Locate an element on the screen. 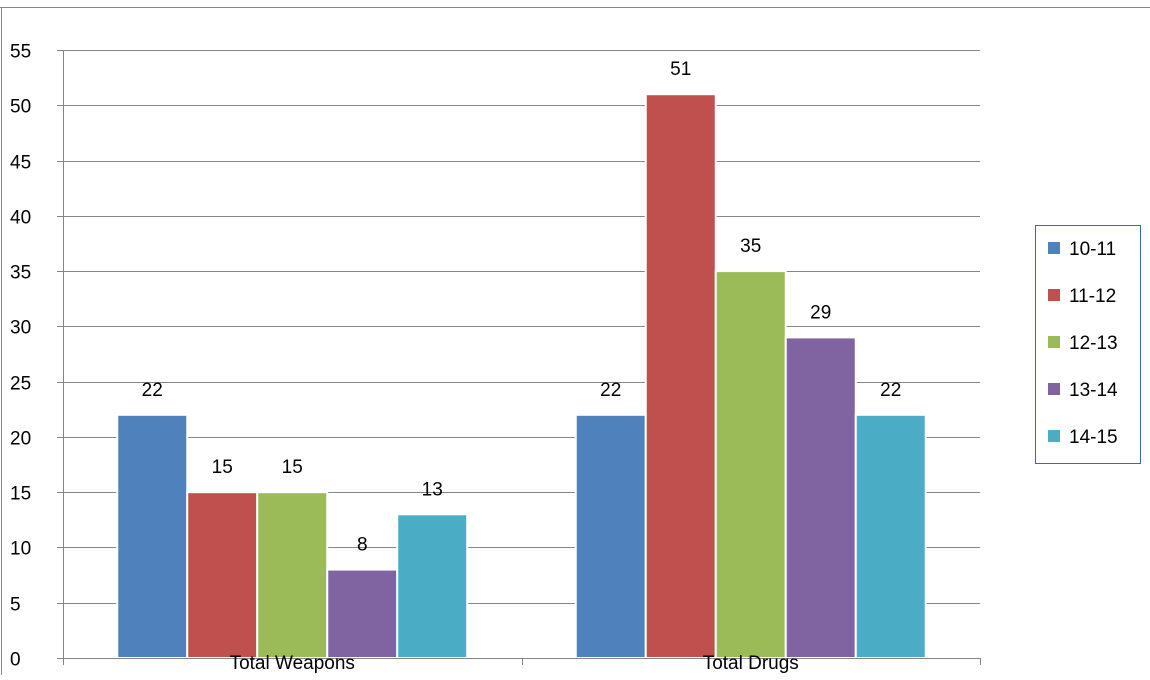  legend: 10-11 11-12 12-13 13-14 14-15 is located at coordinates (1088, 344).